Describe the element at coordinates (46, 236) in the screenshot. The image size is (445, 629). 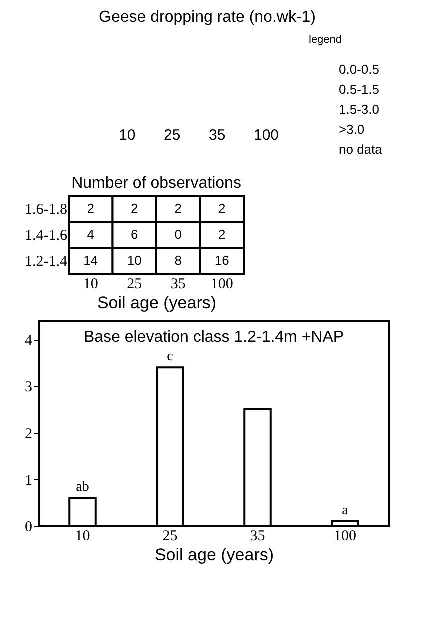
I see `y-tick-label: 1.4-1.6` at that location.